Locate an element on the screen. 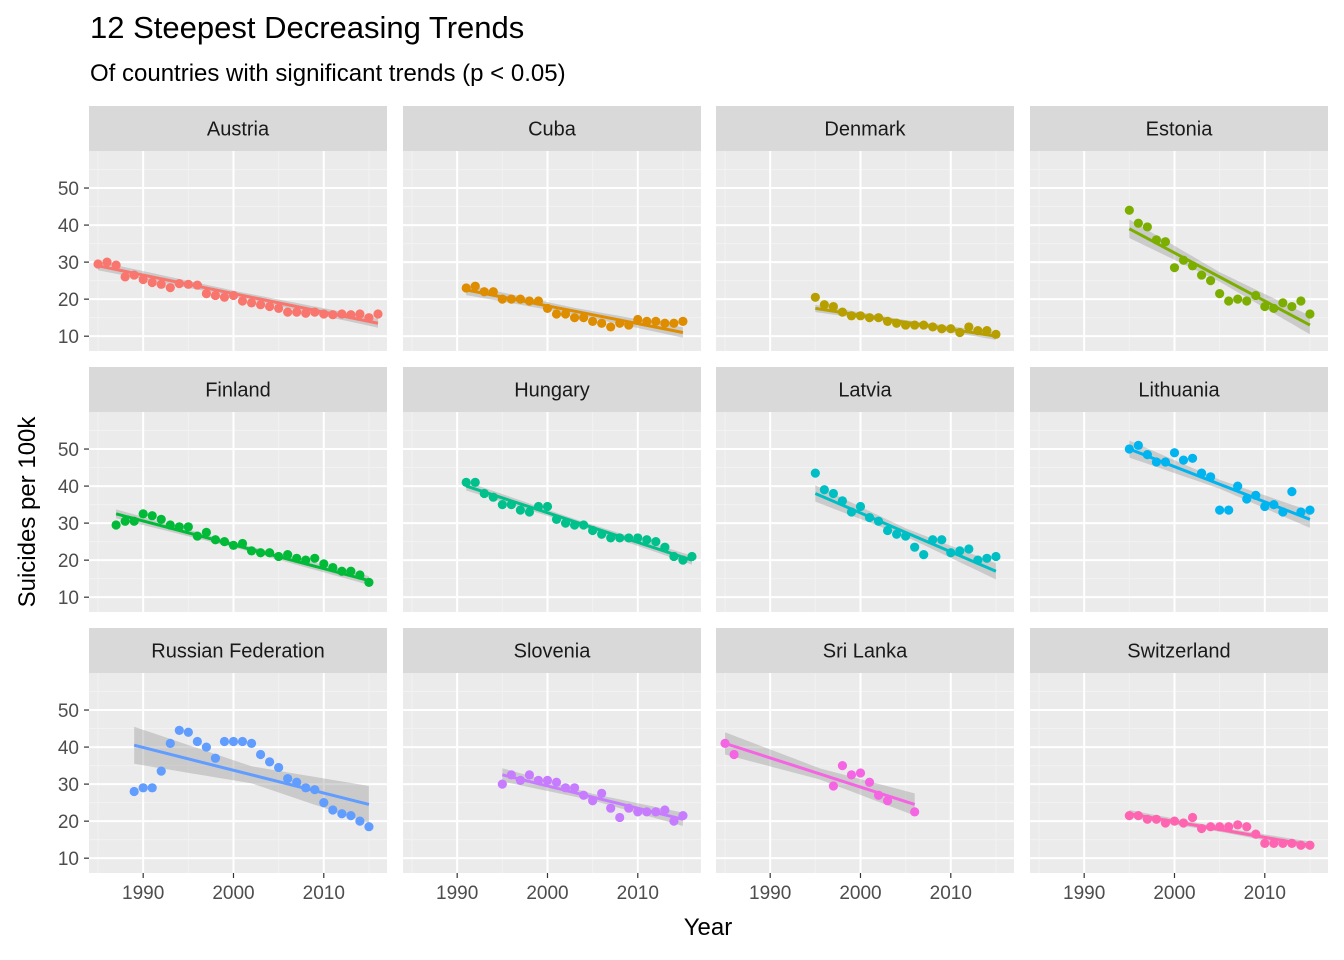 The image size is (1344, 960). y-tick-label: 10 is located at coordinates (68, 598).